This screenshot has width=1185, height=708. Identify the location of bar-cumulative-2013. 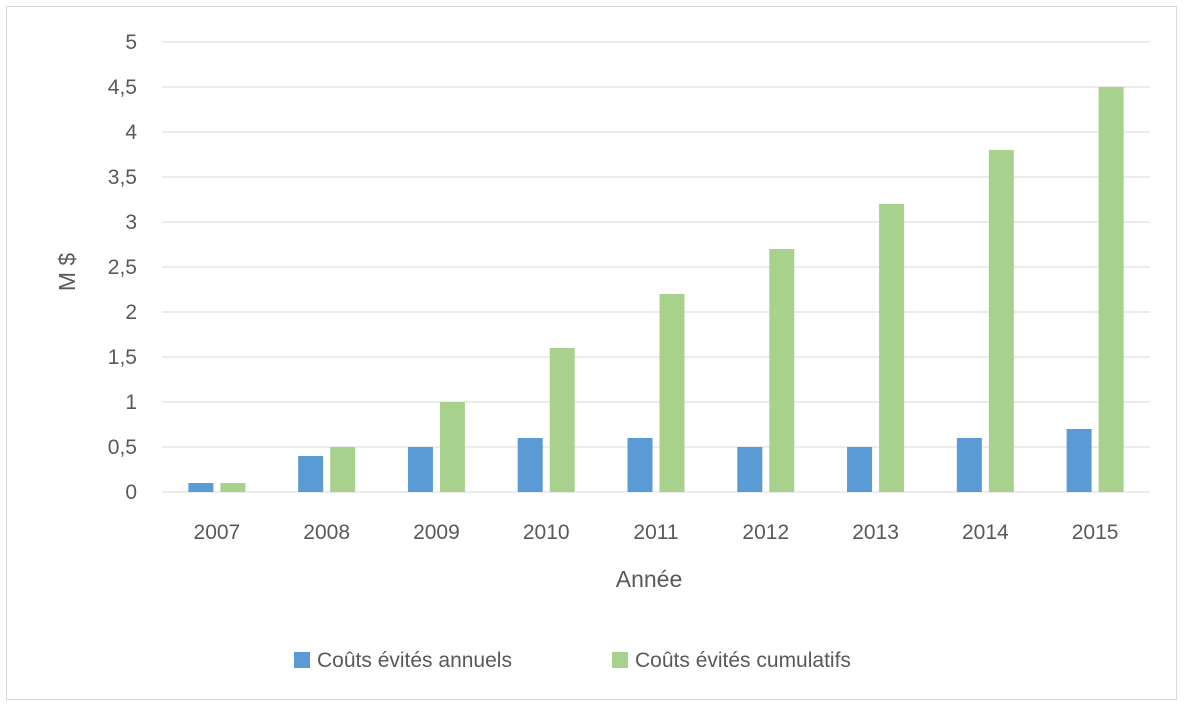
(892, 348).